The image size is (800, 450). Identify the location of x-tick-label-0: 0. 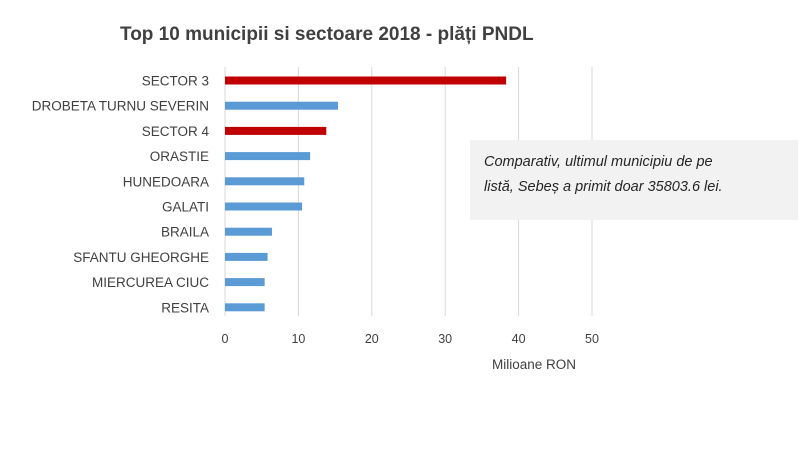
(225, 339).